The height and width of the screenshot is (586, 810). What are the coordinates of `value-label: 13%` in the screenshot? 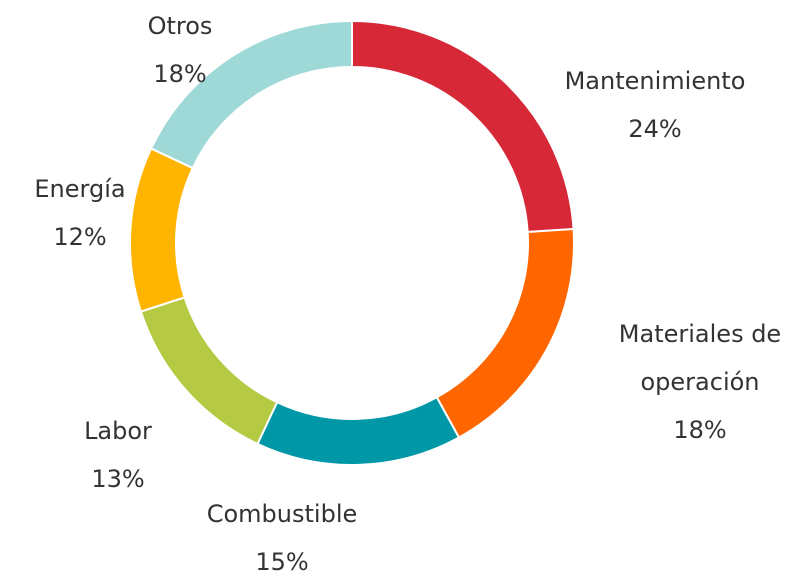 It's located at (118, 479).